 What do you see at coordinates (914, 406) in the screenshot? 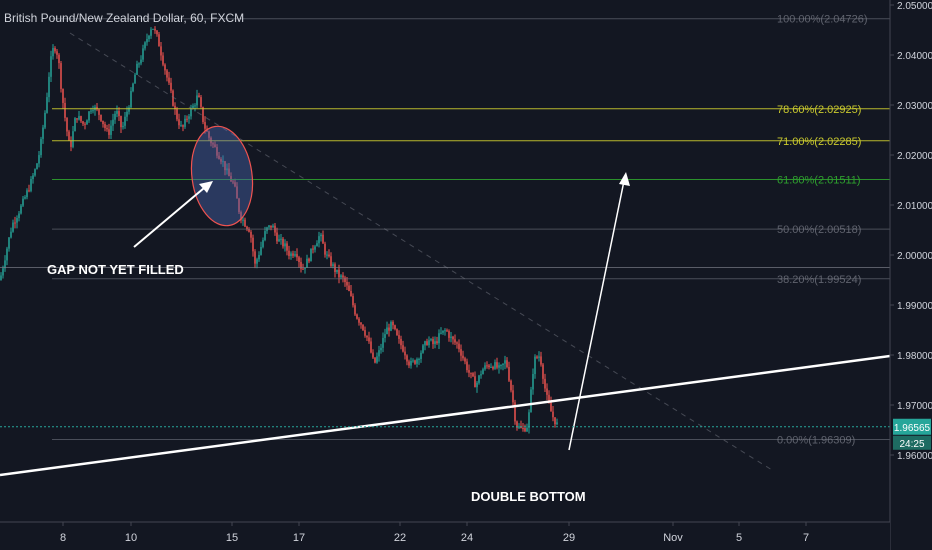
I see `price-tick-label: 1.97000` at bounding box center [914, 406].